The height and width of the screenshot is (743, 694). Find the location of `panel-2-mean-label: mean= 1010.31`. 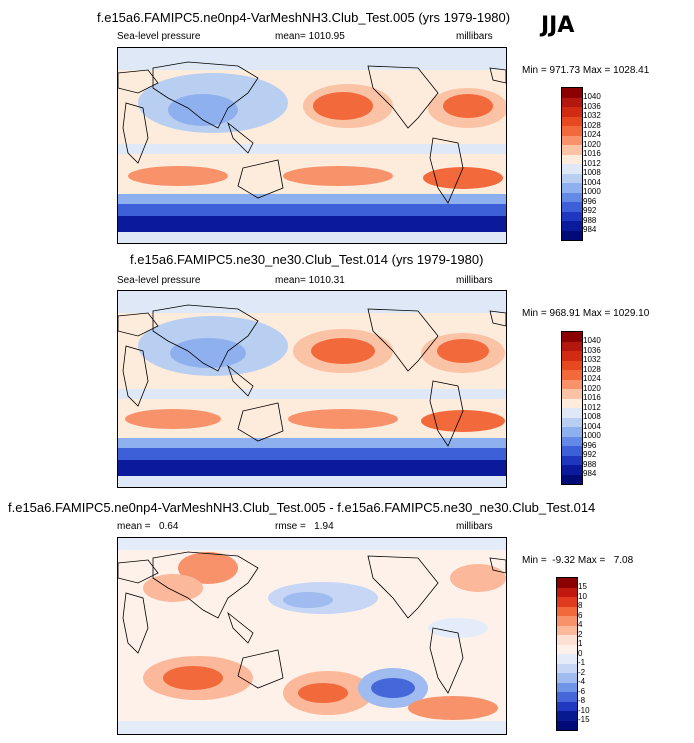

panel-2-mean-label: mean= 1010.31 is located at coordinates (310, 280).